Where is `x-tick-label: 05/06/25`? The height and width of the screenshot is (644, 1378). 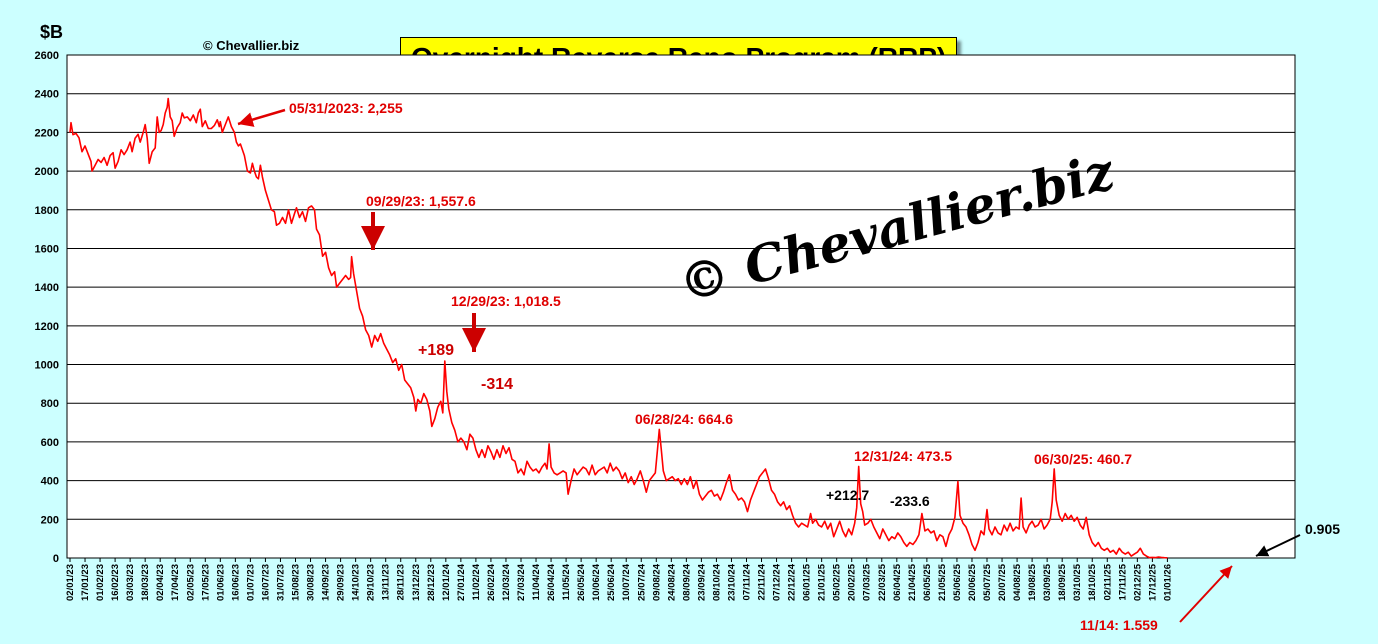
x-tick-label: 05/06/25 is located at coordinates (957, 582).